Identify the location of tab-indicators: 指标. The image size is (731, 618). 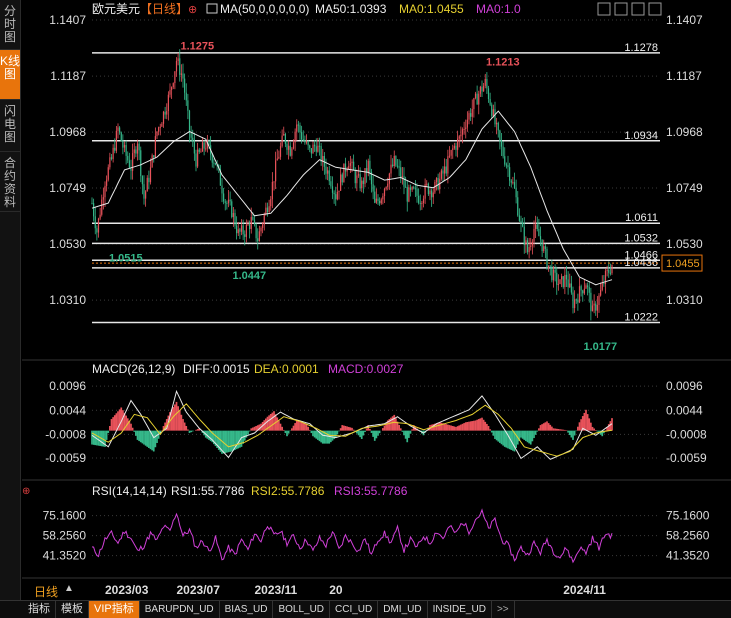
(28, 609).